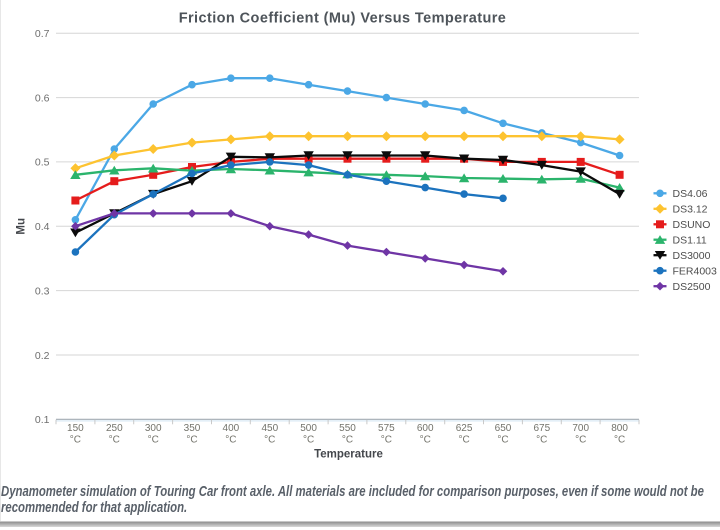 The height and width of the screenshot is (530, 720). I want to click on svg-text: 0.4, so click(42, 227).